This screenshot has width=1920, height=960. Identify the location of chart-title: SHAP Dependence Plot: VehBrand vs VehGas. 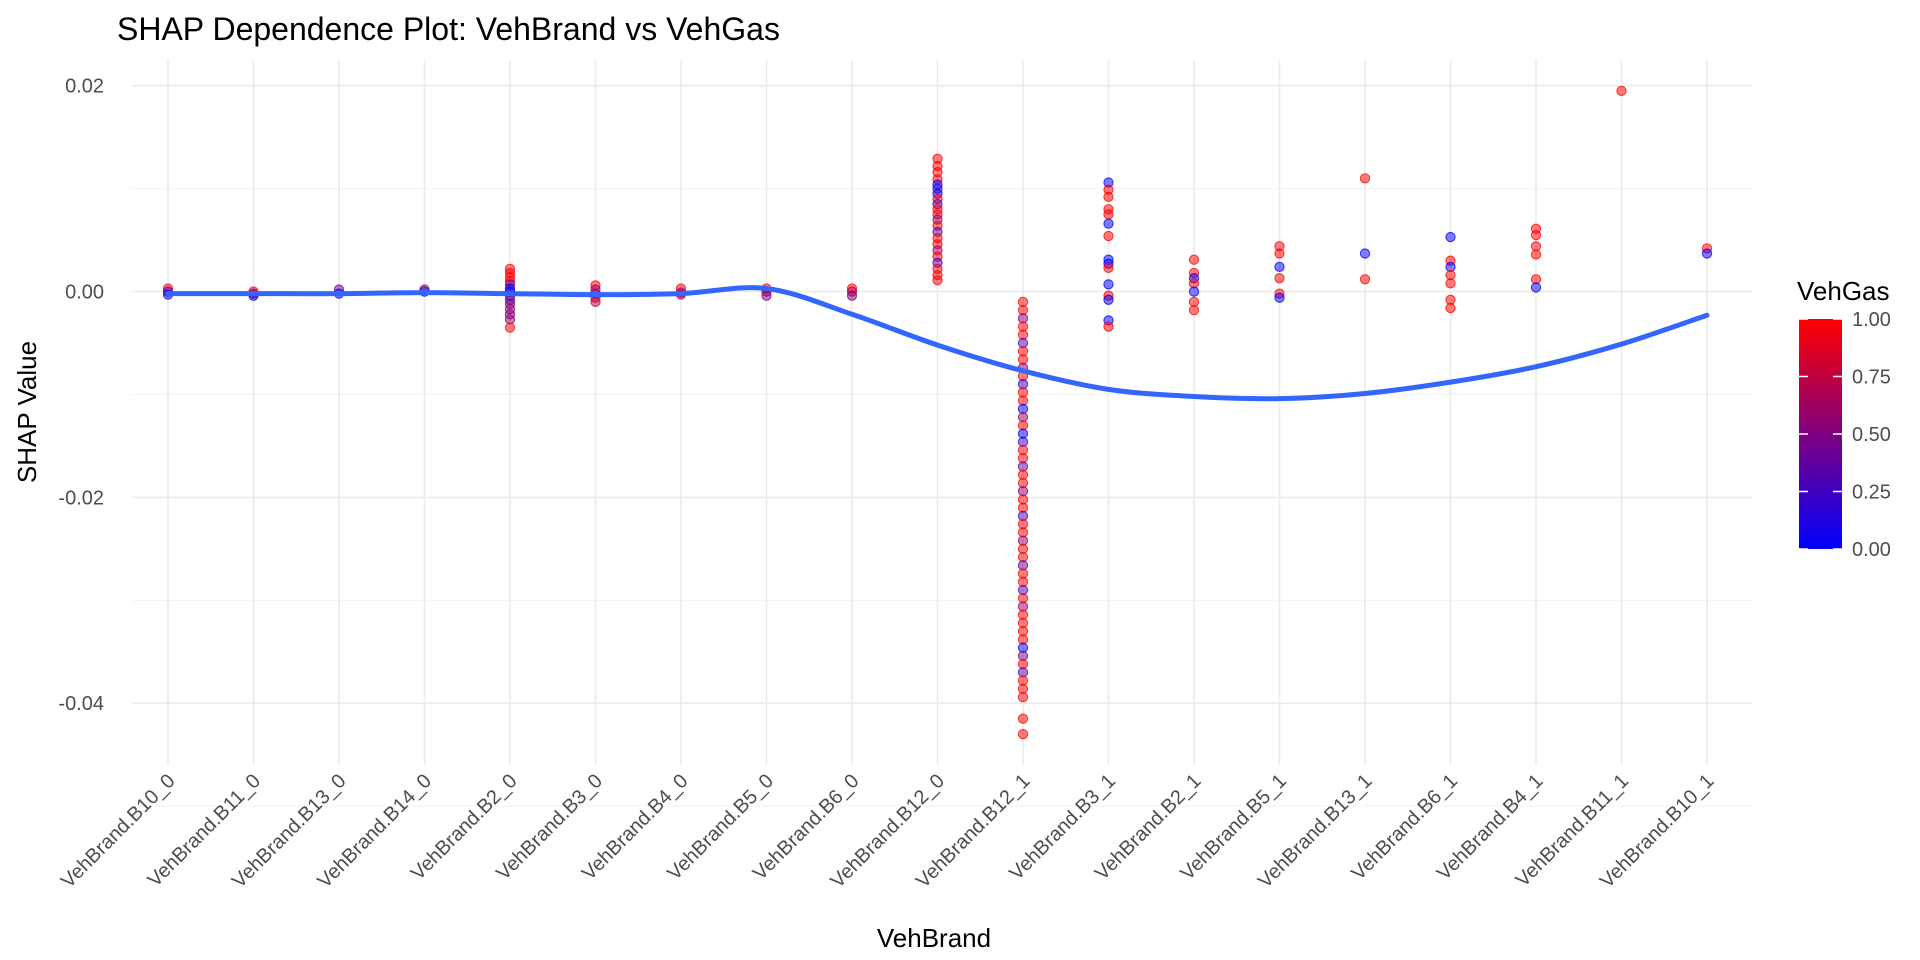
(448, 29).